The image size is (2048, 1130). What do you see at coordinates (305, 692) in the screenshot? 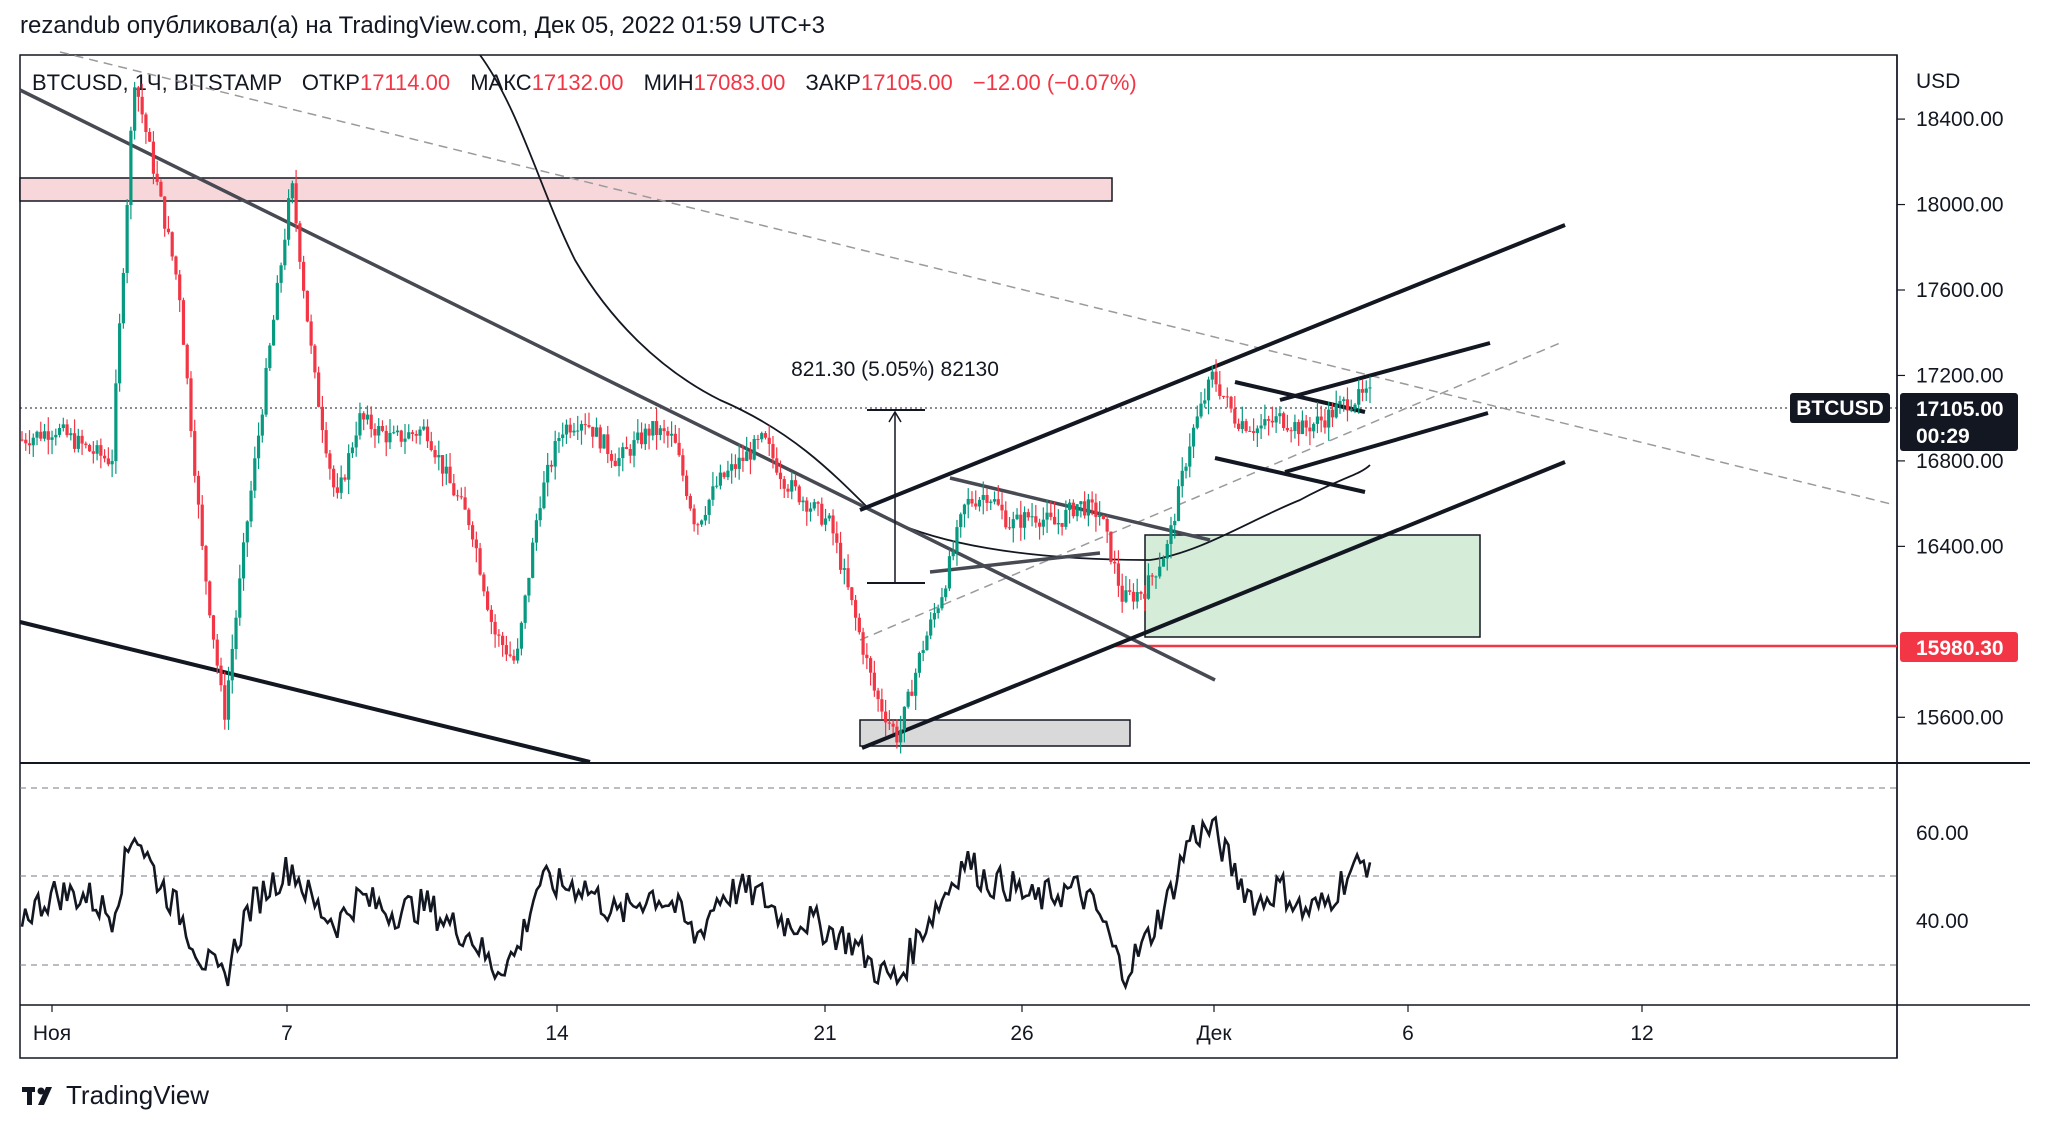
I see `lower-falling-trendline` at bounding box center [305, 692].